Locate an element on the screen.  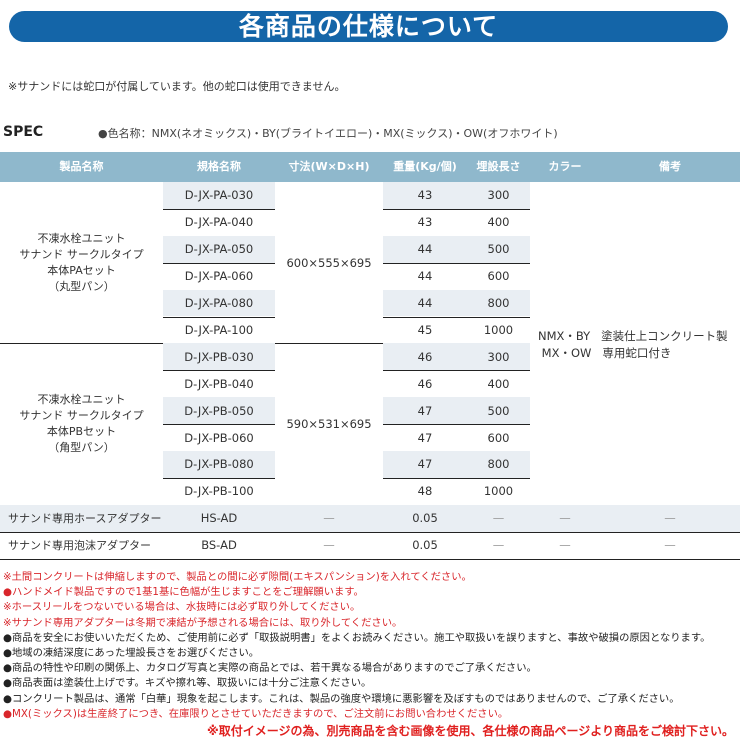
model-name: D-JX-PB-100 is located at coordinates (219, 491).